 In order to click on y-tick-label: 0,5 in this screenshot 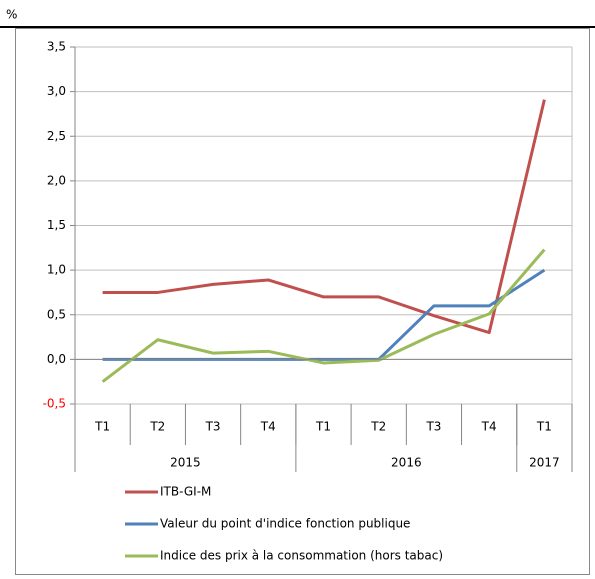, I will do `click(56, 314)`.